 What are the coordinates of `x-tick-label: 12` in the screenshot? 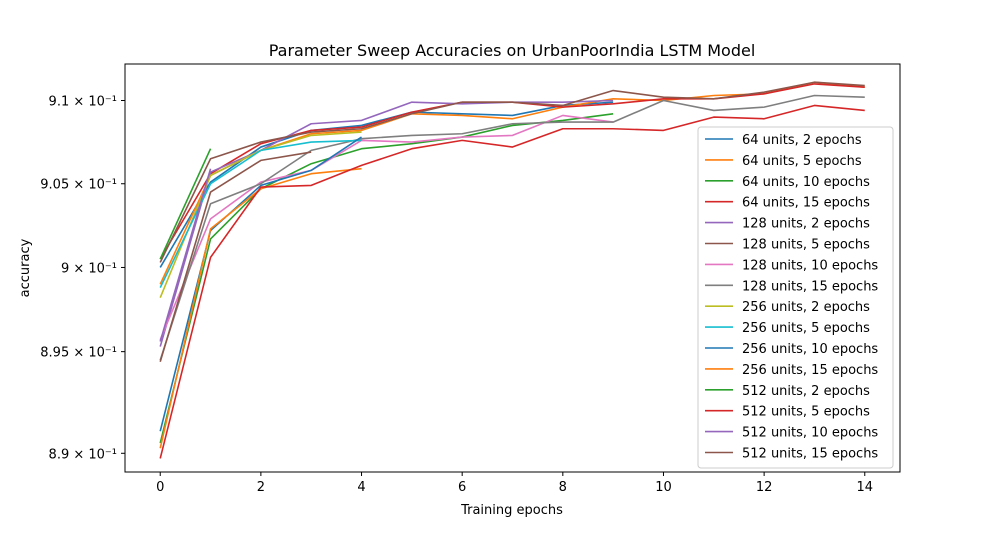 It's located at (764, 487).